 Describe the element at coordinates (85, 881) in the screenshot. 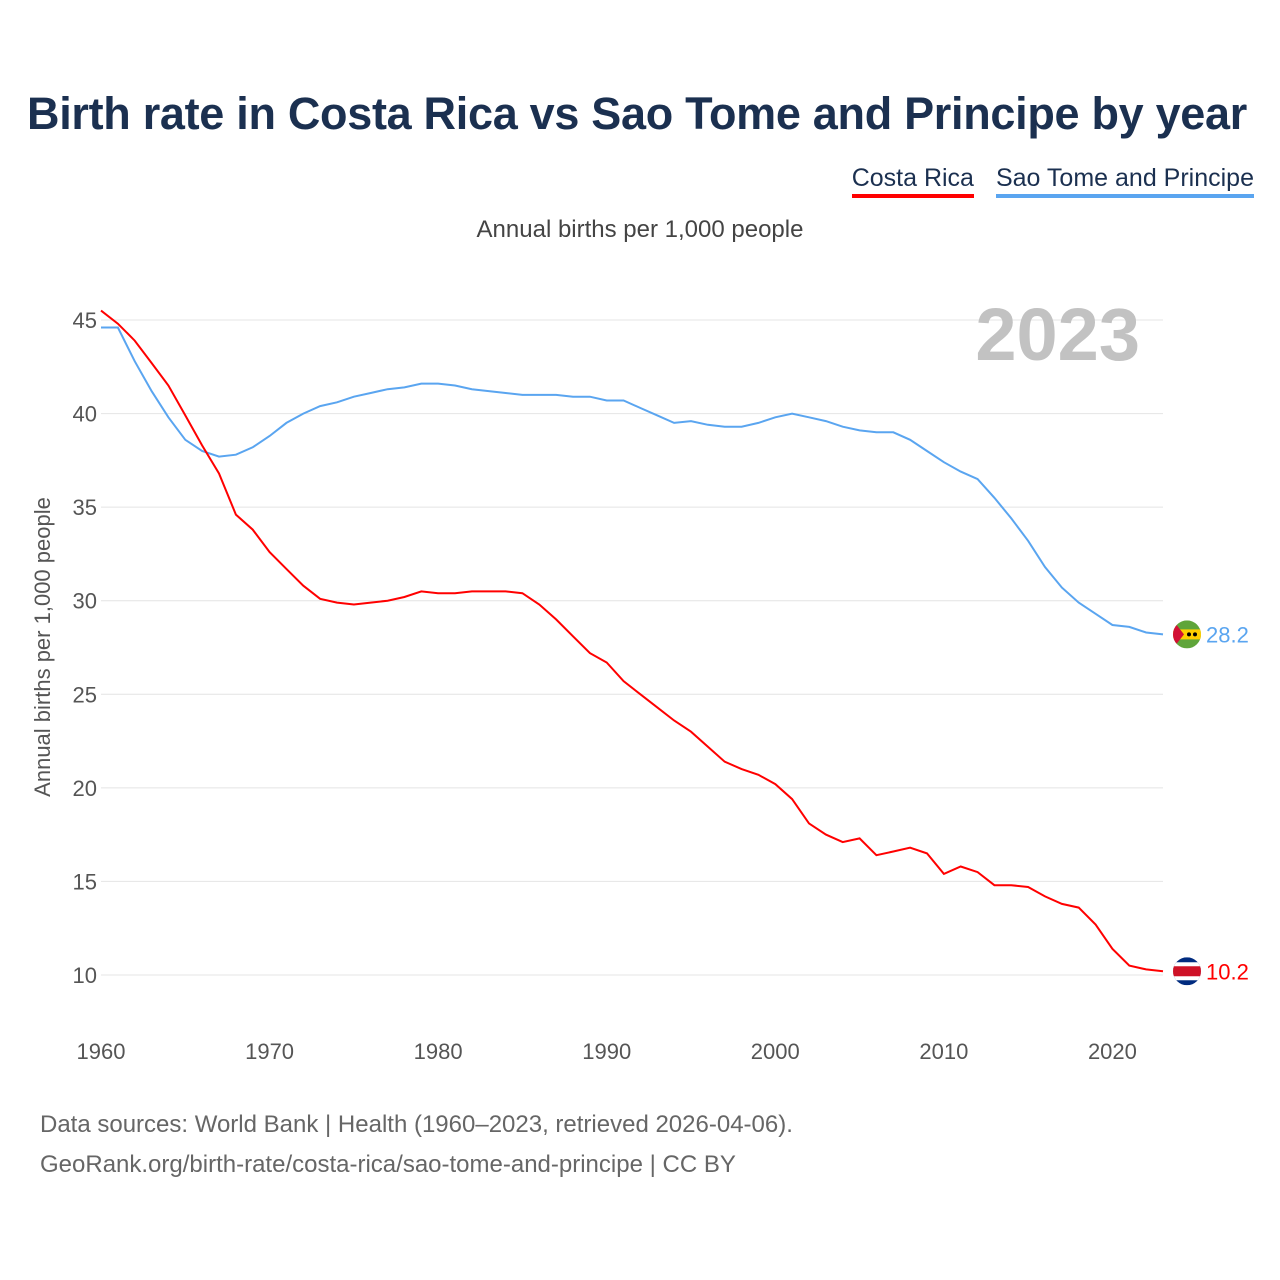

I see `y-tick-label: 15` at that location.